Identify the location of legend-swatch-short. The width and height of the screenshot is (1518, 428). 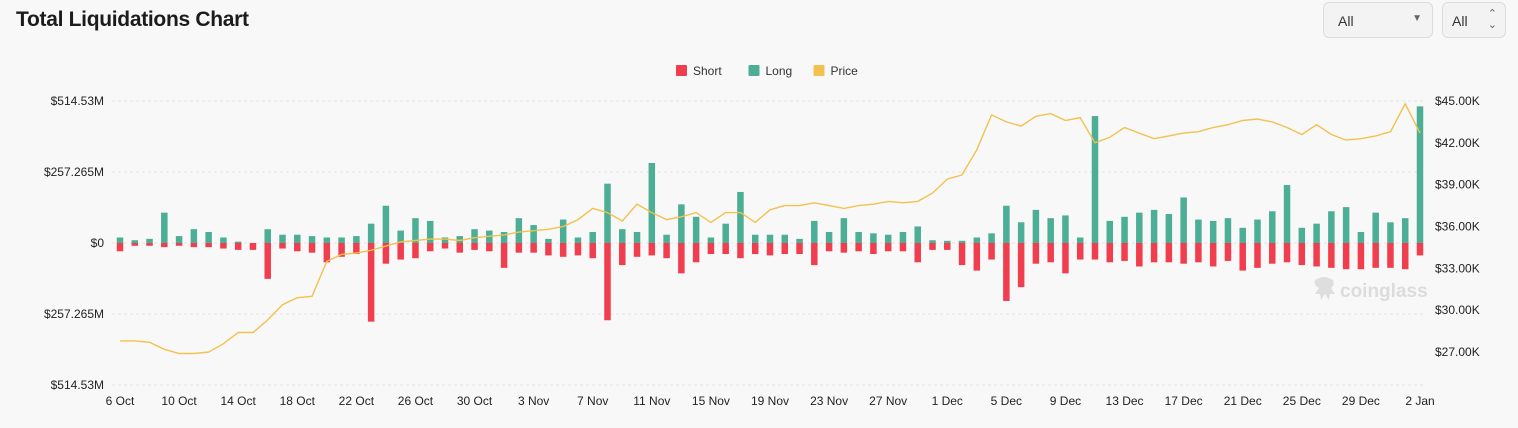
(681, 70).